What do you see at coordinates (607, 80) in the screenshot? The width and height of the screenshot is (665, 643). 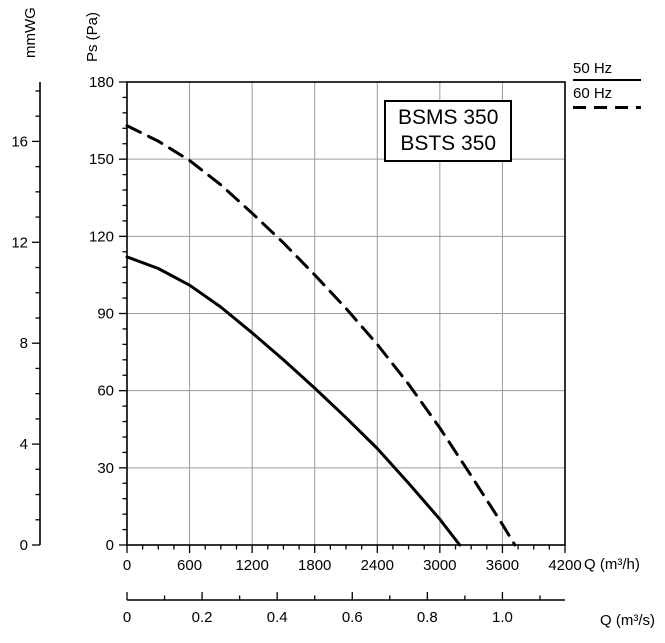 I see `legend-line-solid-icon` at bounding box center [607, 80].